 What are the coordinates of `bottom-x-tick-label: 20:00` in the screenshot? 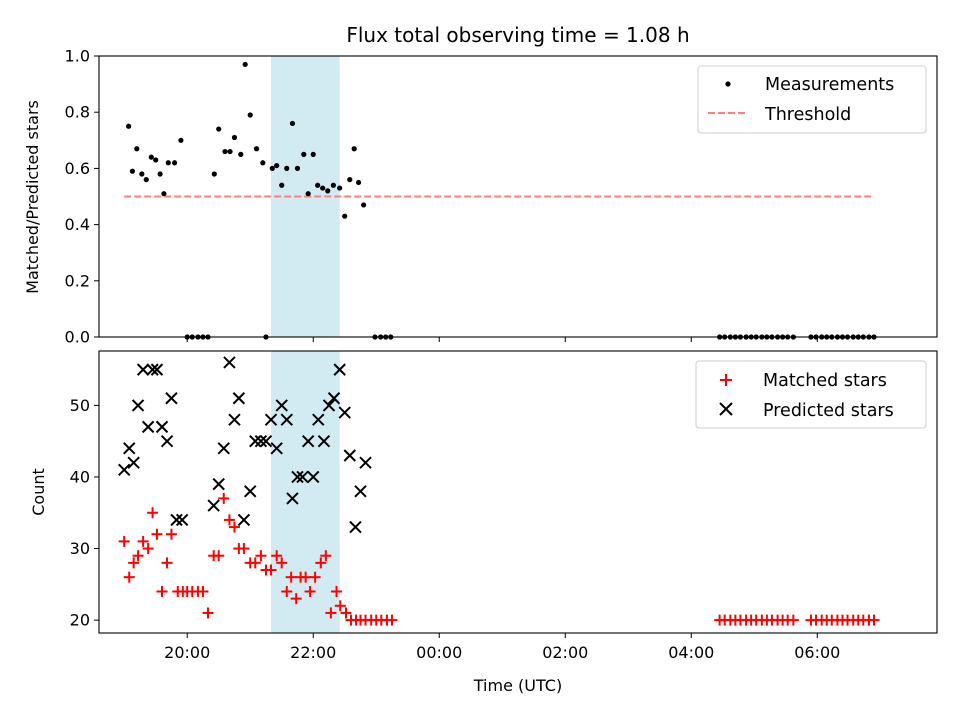 It's located at (187, 652).